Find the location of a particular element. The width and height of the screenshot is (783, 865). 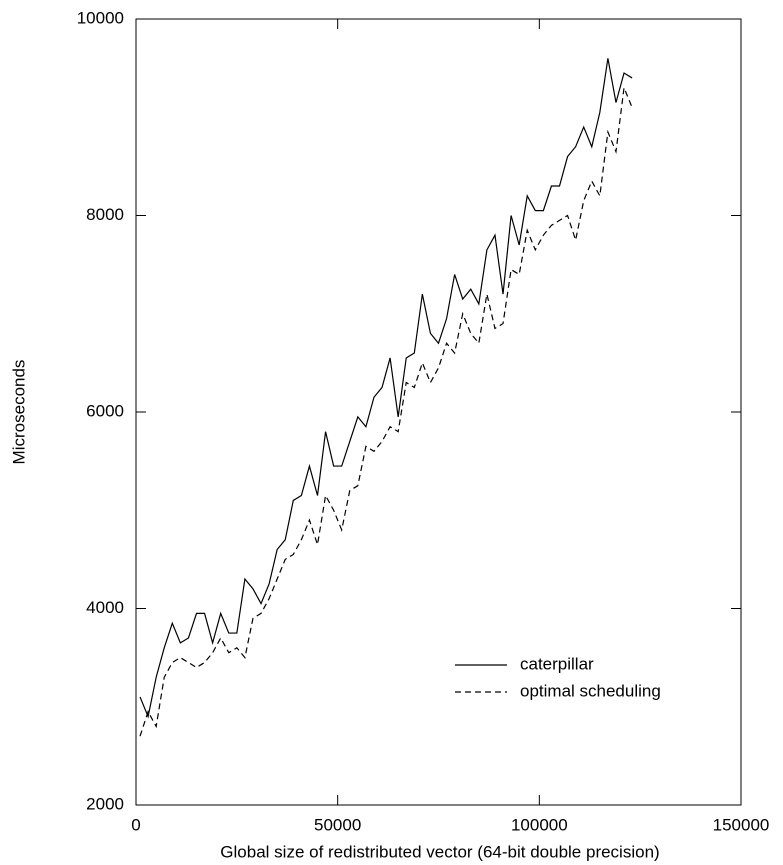

legend-label: optimal scheduling is located at coordinates (590, 690).